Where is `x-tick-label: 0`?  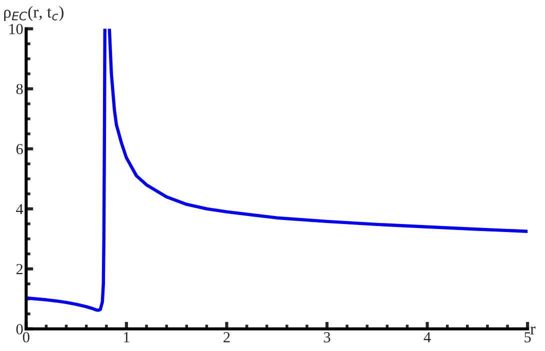 x-tick-label: 0 is located at coordinates (26, 337).